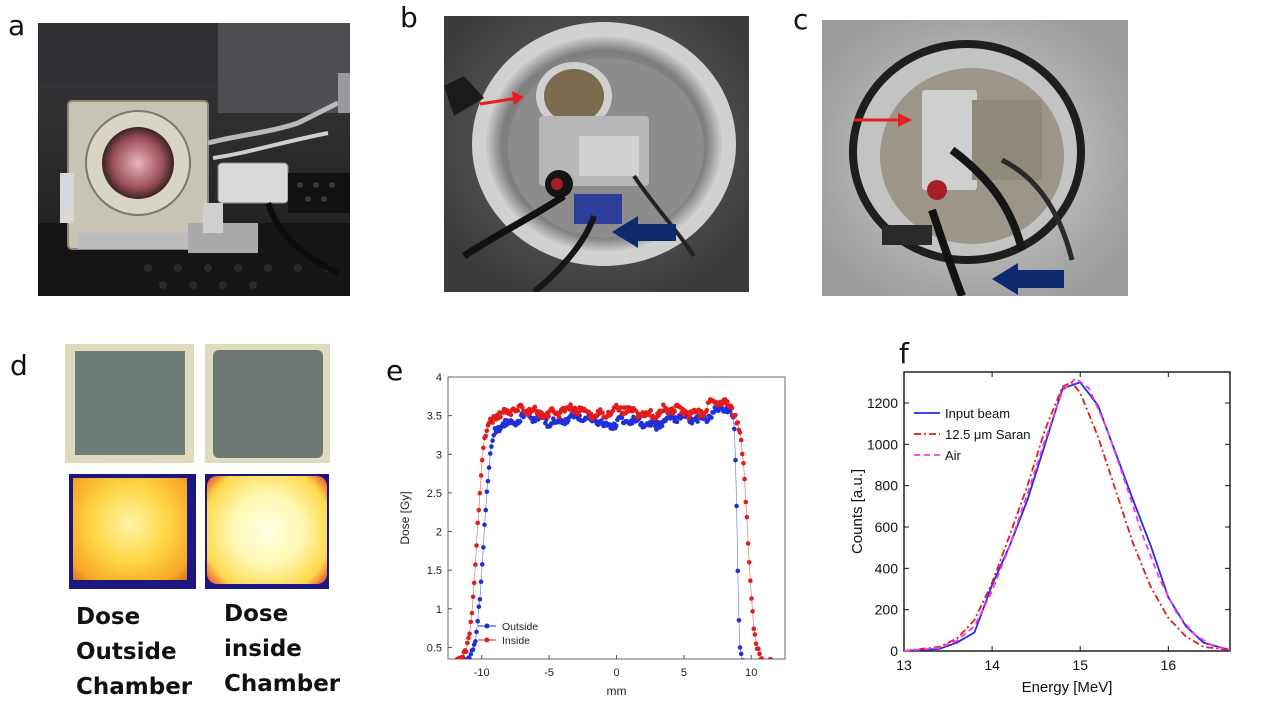 Image resolution: width=1268 pixels, height=706 pixels. I want to click on y-tick-label: 0, so click(894, 651).